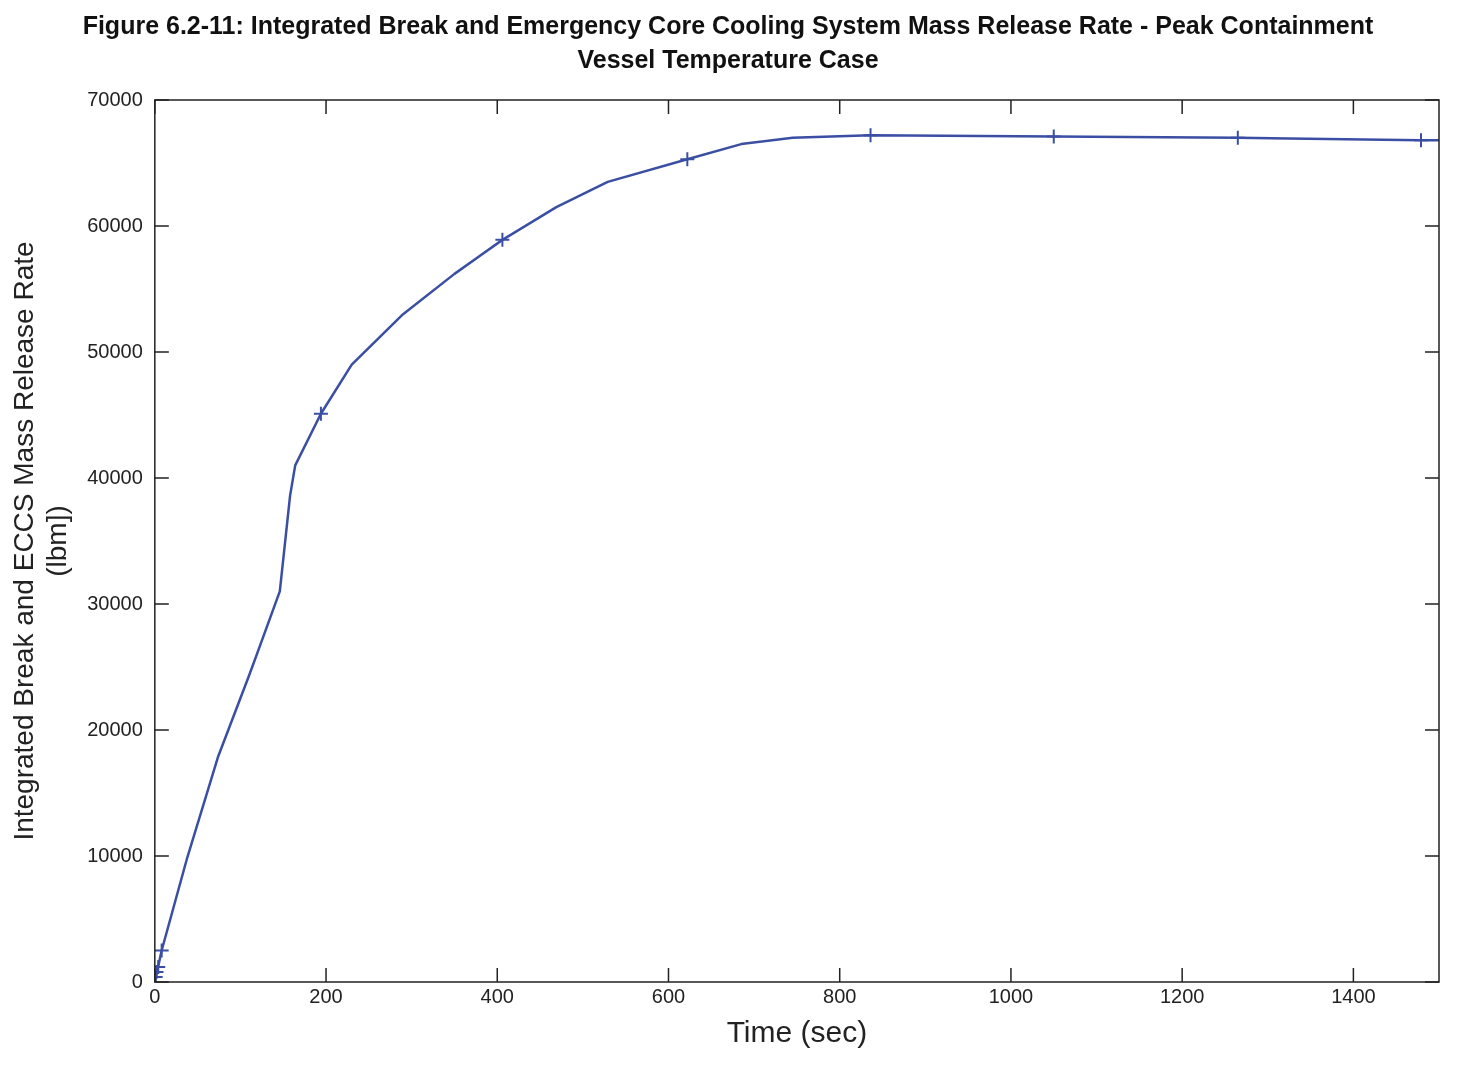 Image resolution: width=1467 pixels, height=1081 pixels. What do you see at coordinates (115, 224) in the screenshot?
I see `y-tick-label: 60000` at bounding box center [115, 224].